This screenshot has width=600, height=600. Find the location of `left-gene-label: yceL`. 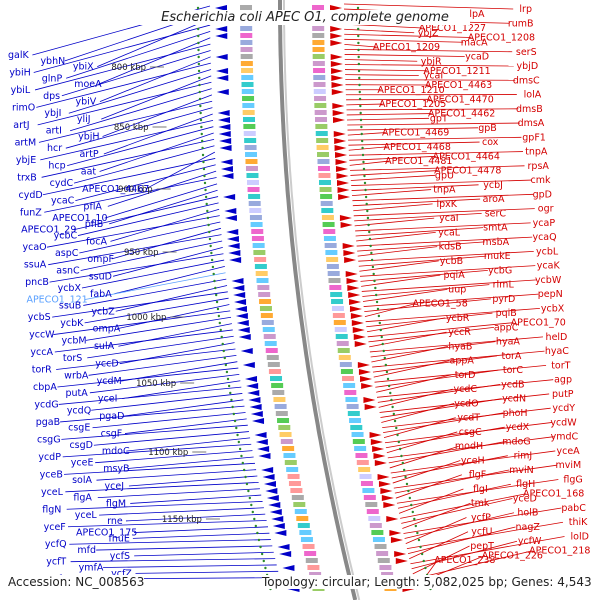

left-gene-label: yceL is located at coordinates (52, 492).